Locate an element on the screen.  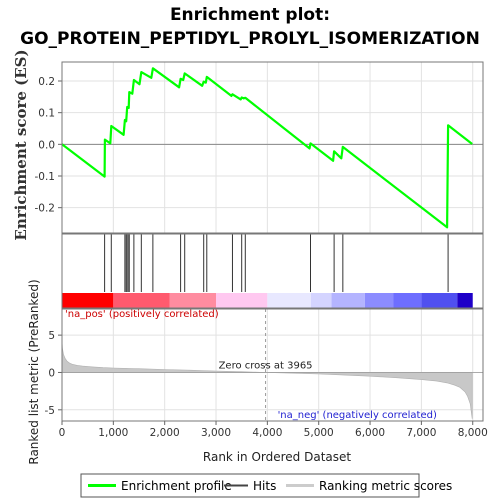
es-ytick-label-0: -0.2 is located at coordinates (45, 209).